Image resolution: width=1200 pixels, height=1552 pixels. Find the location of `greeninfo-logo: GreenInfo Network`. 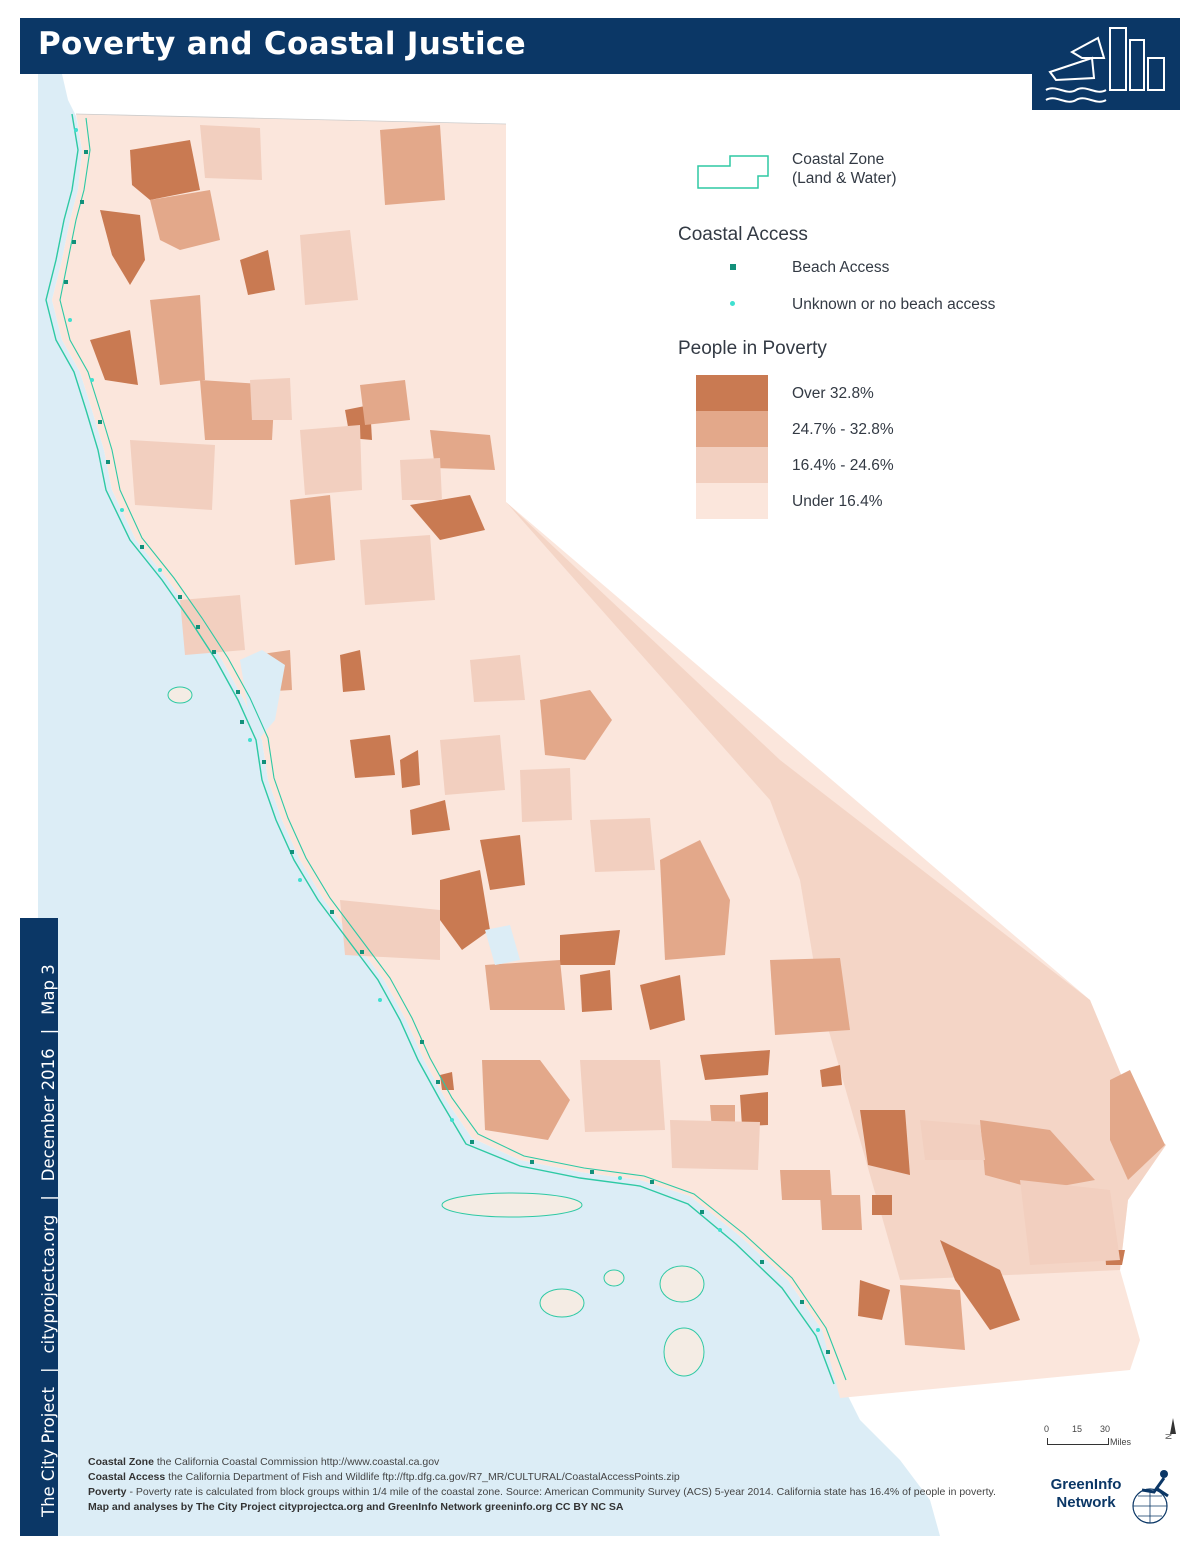

greeninfo-logo: GreenInfo Network is located at coordinates (1114, 1498).